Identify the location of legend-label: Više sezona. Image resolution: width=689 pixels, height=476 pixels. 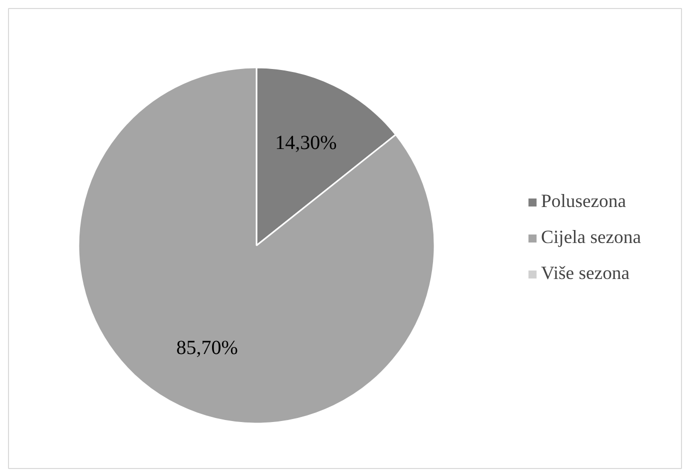
(585, 274).